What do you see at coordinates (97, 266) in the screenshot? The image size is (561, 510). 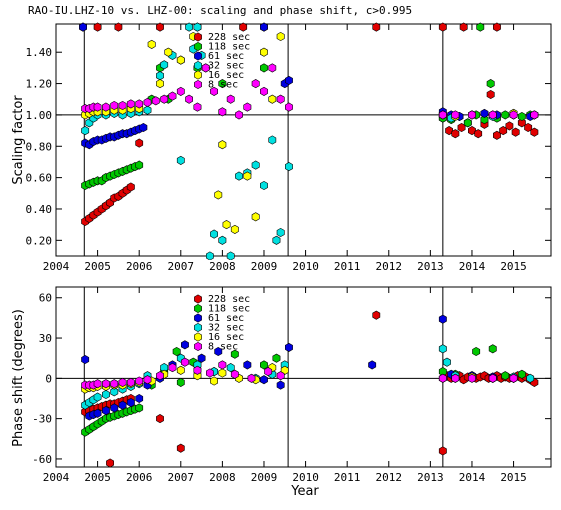 I see `x-tick-label: 2005` at bounding box center [97, 266].